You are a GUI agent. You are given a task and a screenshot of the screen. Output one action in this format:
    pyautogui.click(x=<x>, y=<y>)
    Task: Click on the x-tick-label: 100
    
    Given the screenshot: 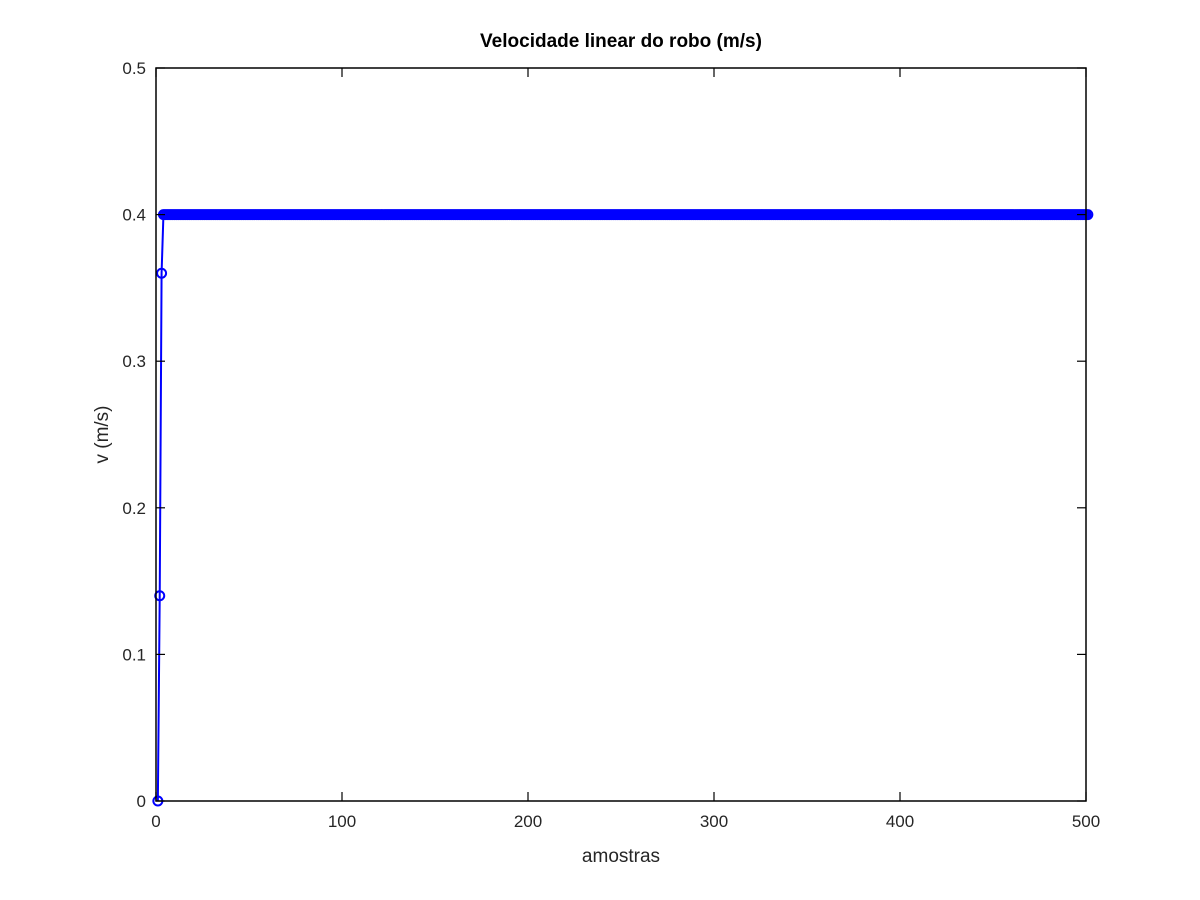 What is the action you would take?
    pyautogui.click(x=342, y=821)
    